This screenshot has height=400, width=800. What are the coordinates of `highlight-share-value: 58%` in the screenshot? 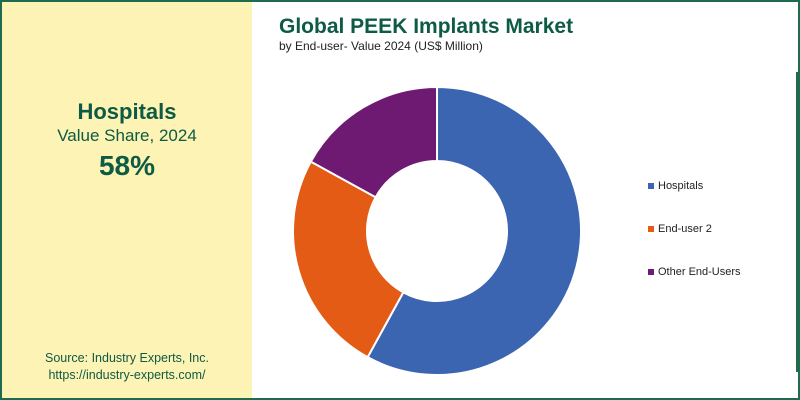 It's located at (127, 165).